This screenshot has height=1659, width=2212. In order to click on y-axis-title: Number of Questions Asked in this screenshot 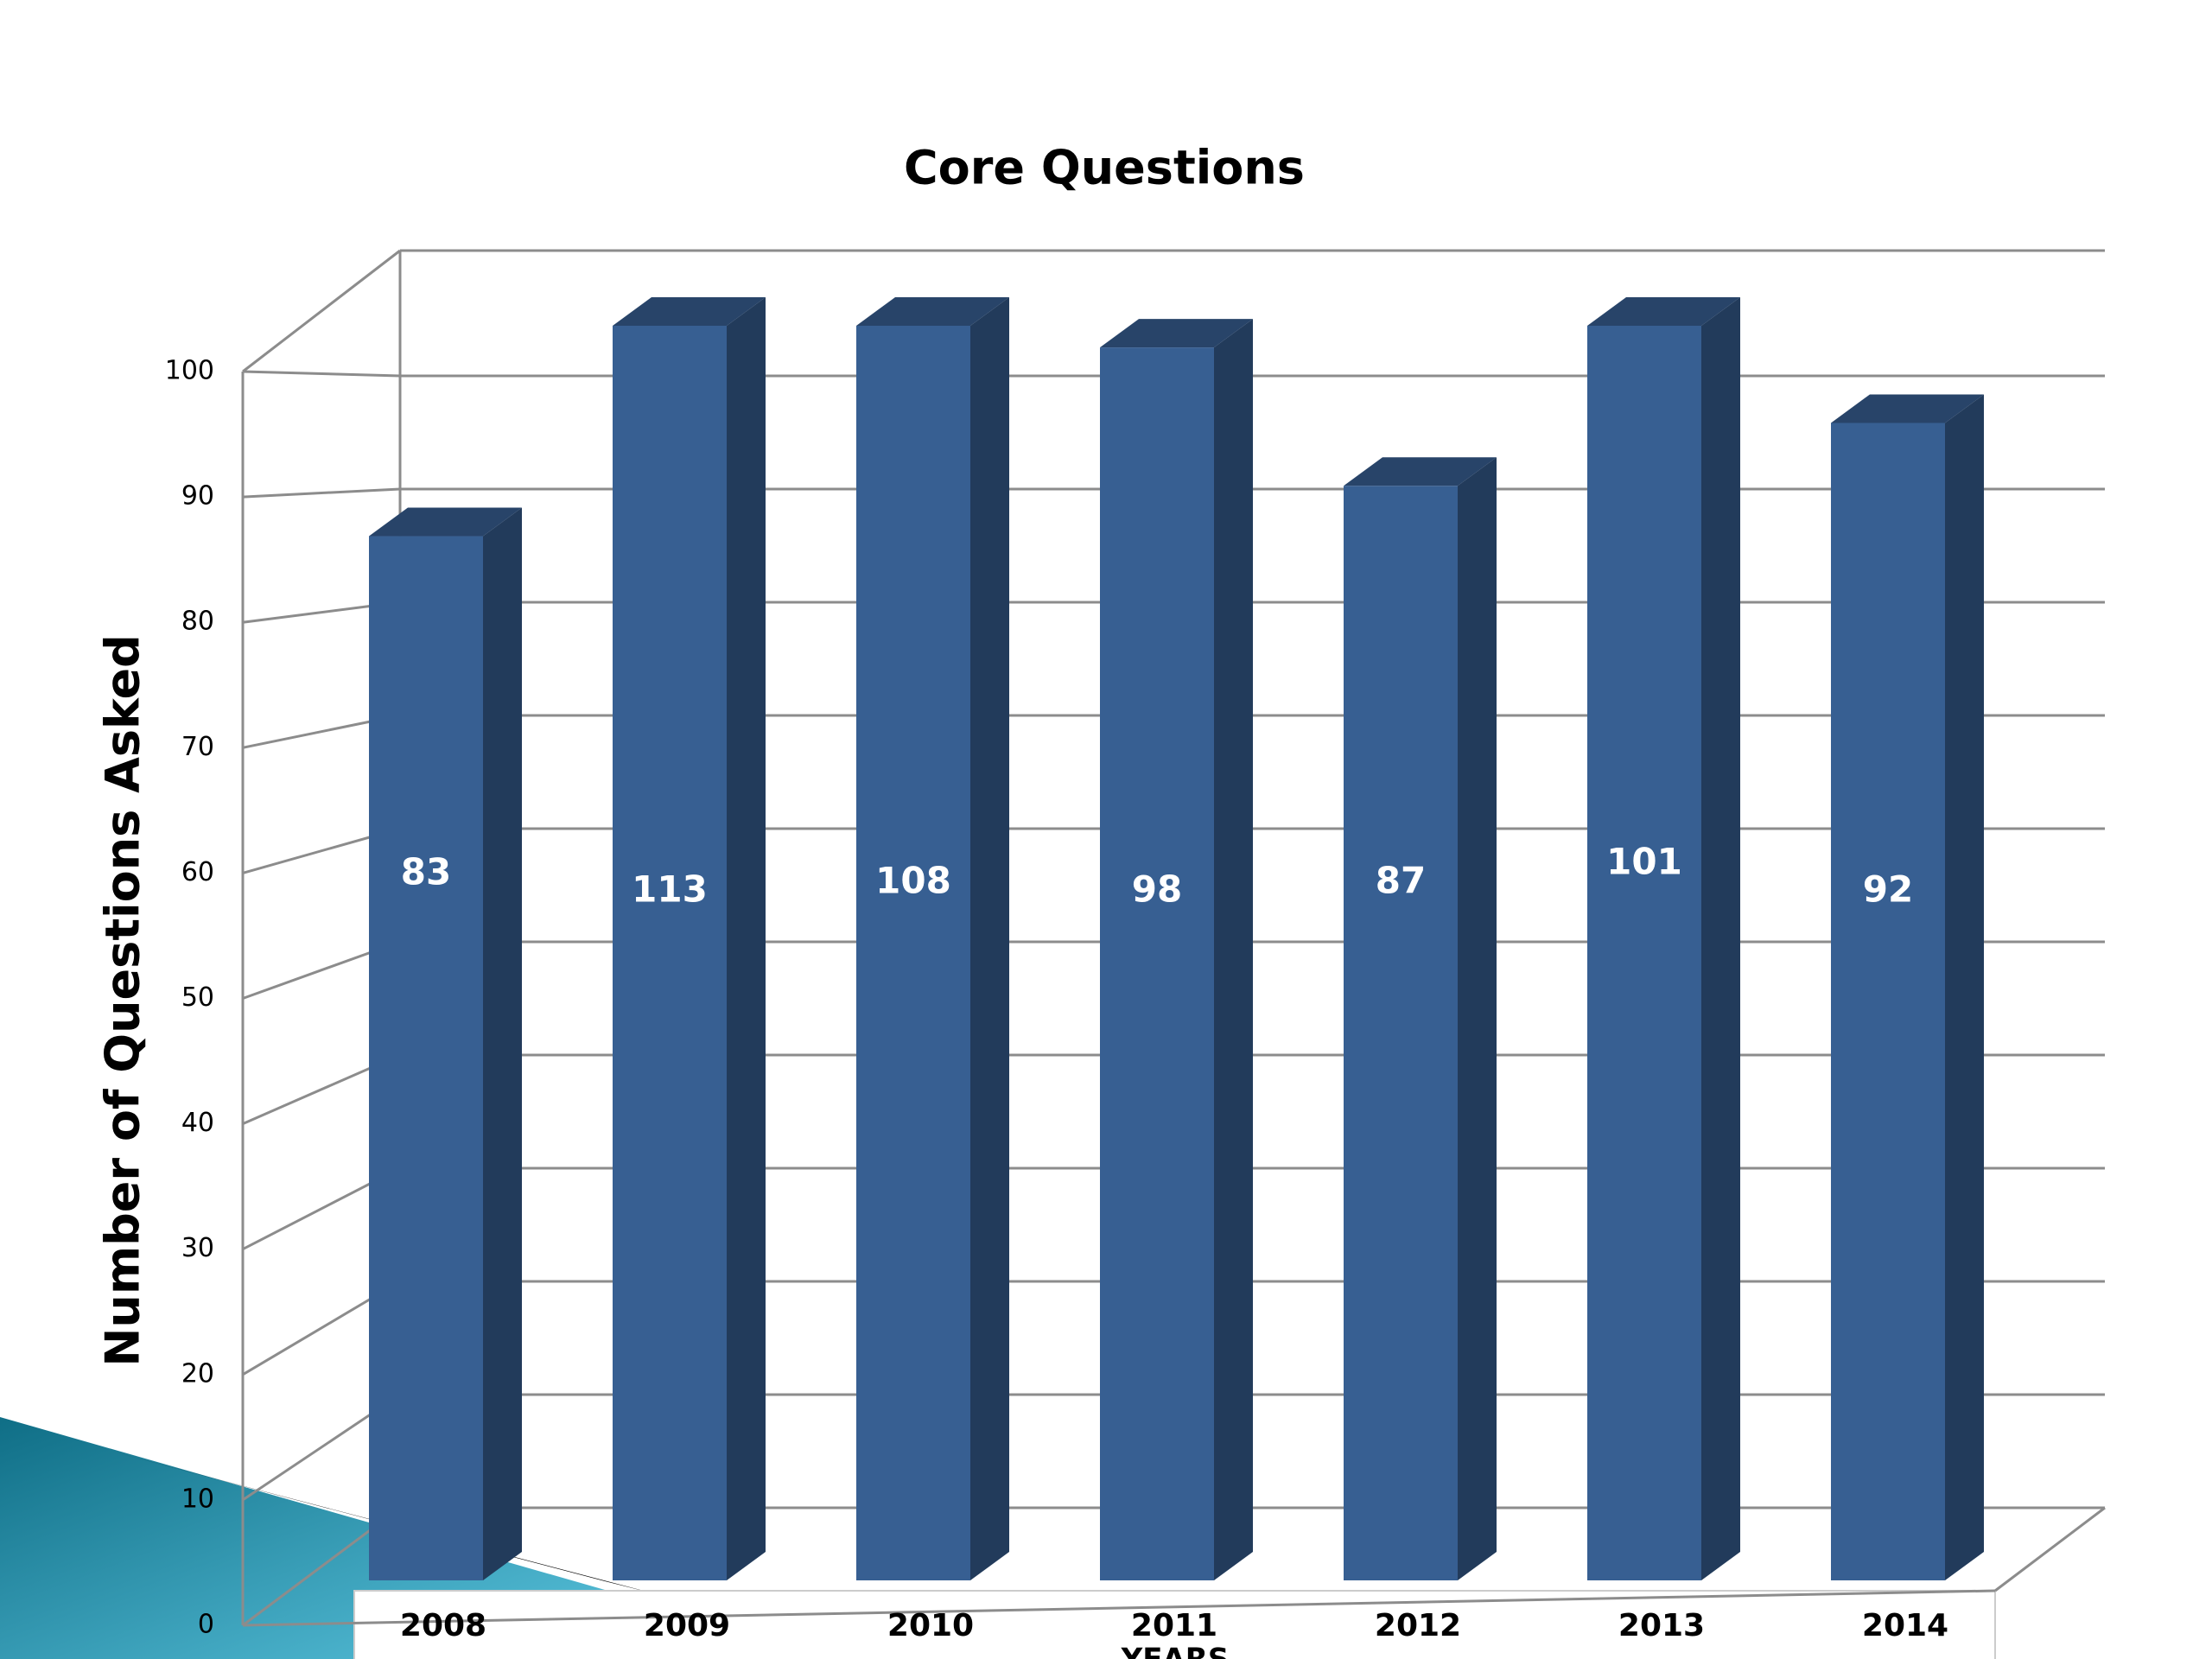, I will do `click(123, 1000)`.